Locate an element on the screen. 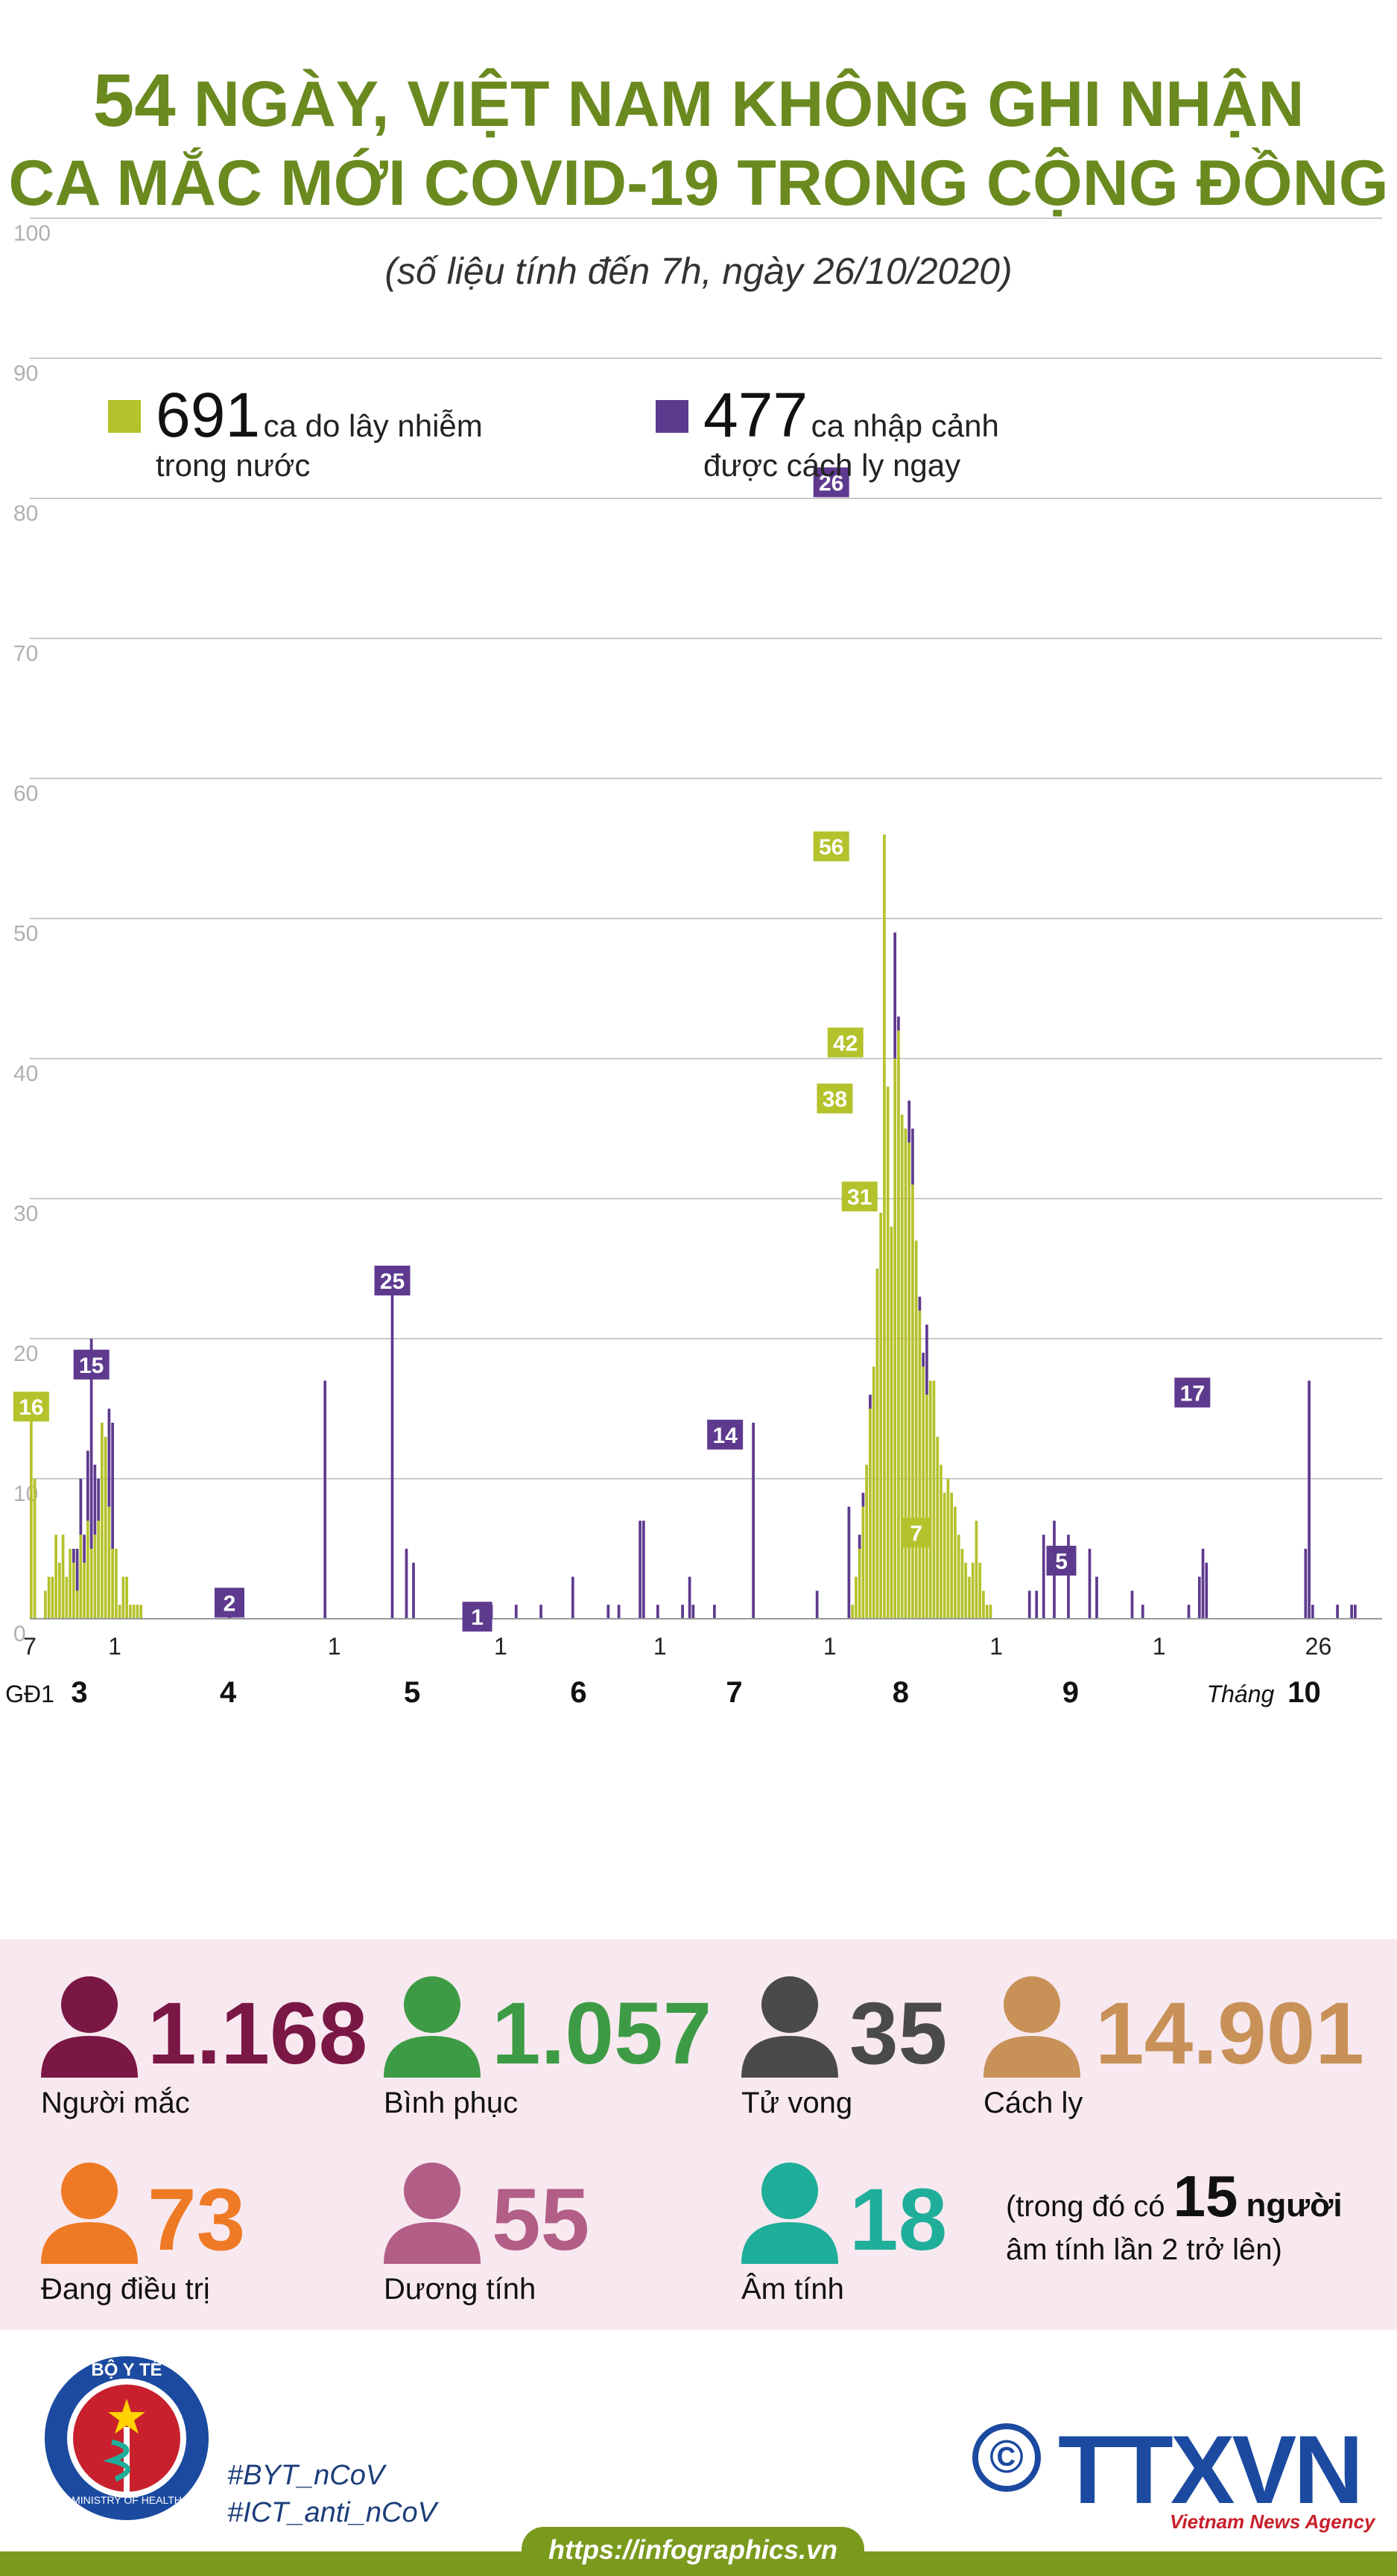 This screenshot has width=1397, height=2576. legend-imported-swatch is located at coordinates (672, 417).